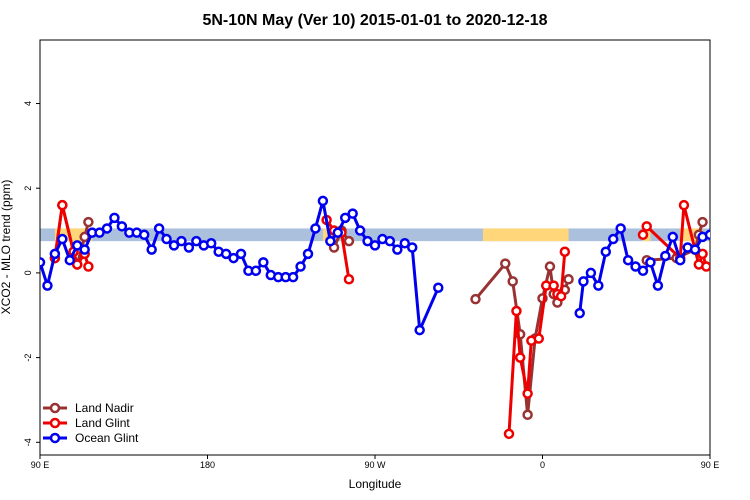 This screenshot has height=500, width=750. I want to click on legend-marker-ocean-glint, so click(55, 438).